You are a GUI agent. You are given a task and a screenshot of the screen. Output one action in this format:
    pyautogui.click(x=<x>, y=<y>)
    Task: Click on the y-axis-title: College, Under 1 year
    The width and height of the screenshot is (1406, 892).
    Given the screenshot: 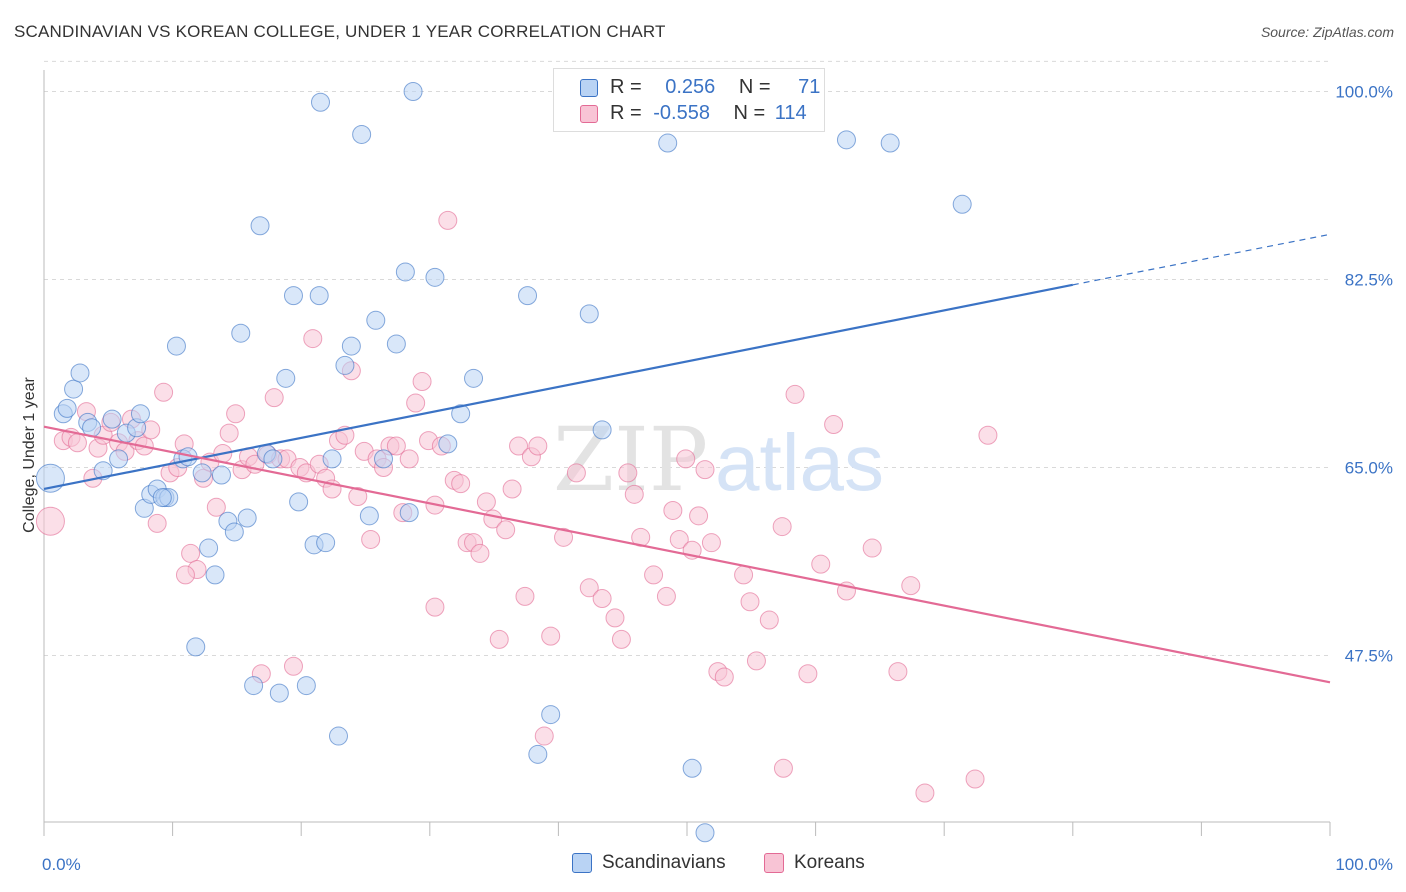 What is the action you would take?
    pyautogui.click(x=29, y=455)
    